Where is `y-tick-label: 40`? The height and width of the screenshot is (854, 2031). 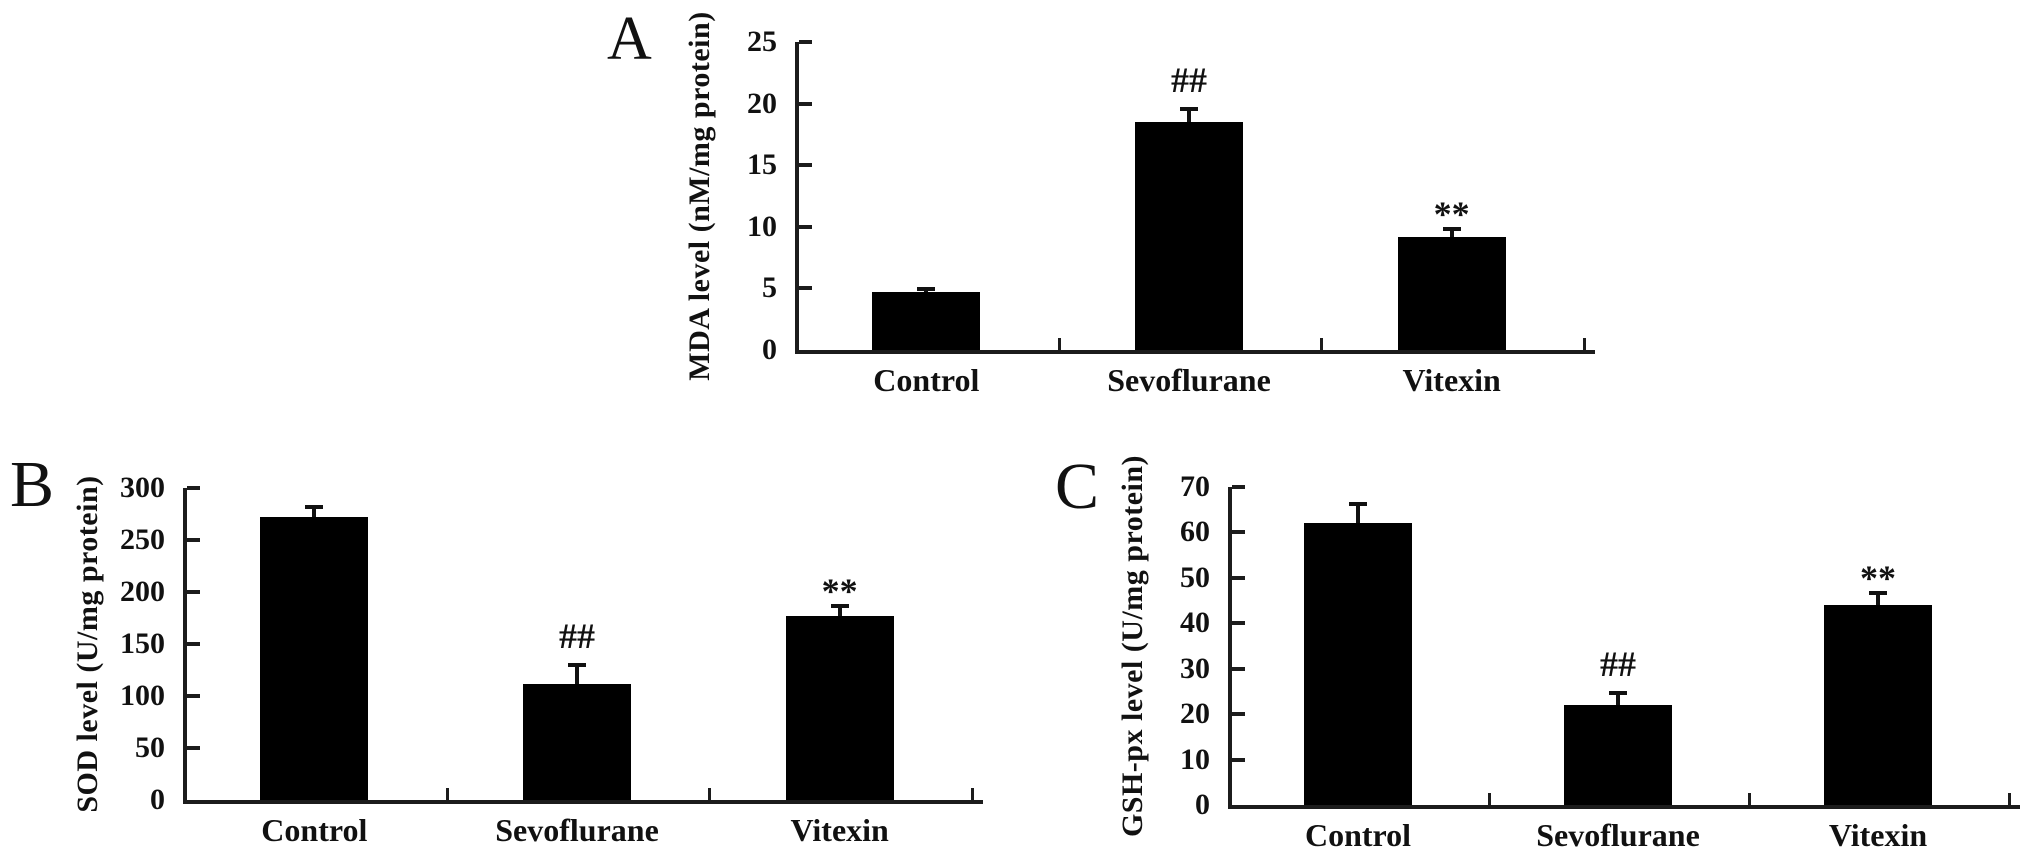 y-tick-label: 40 is located at coordinates (1195, 623).